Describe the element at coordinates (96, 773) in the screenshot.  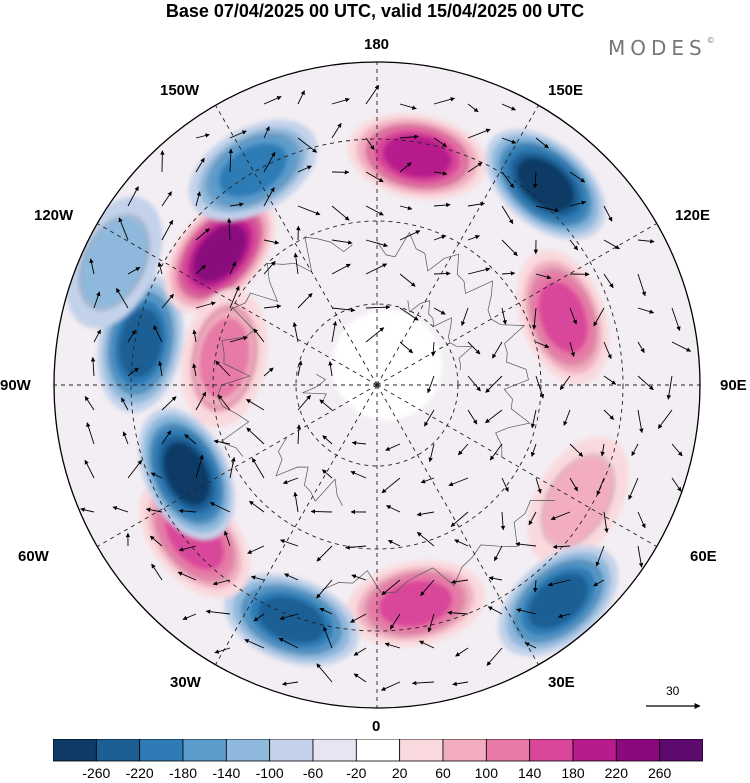
I see `colorbar-tick-label: -260` at that location.